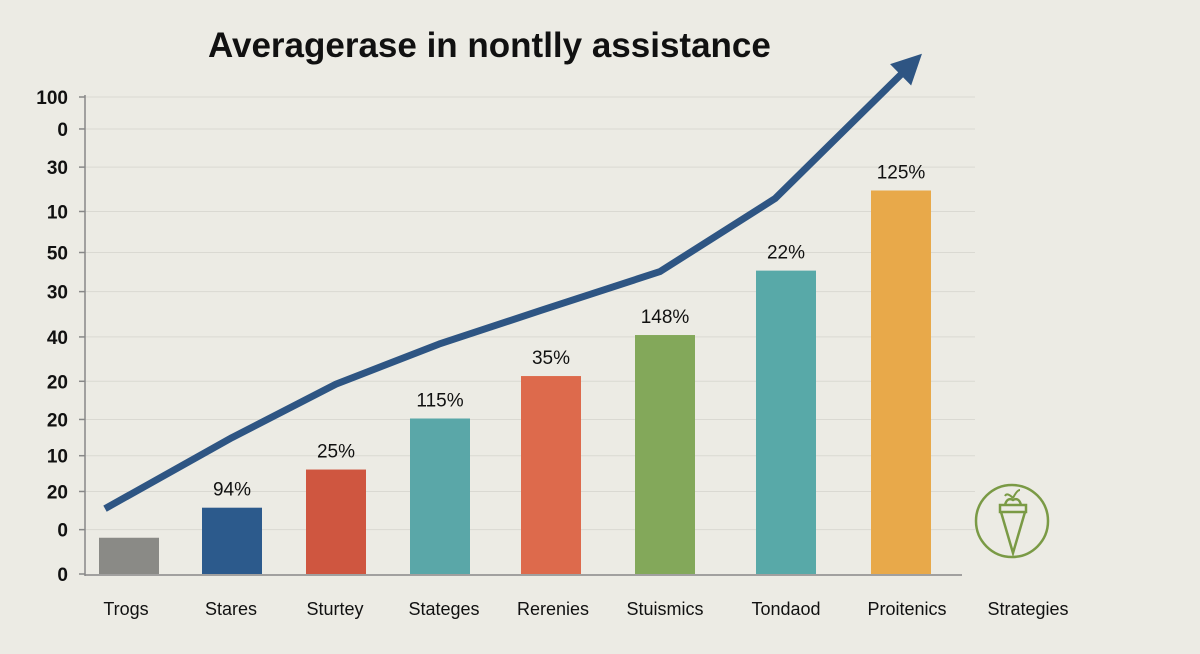 This screenshot has height=654, width=1200. What do you see at coordinates (901, 172) in the screenshot?
I see `data-label: 125%` at bounding box center [901, 172].